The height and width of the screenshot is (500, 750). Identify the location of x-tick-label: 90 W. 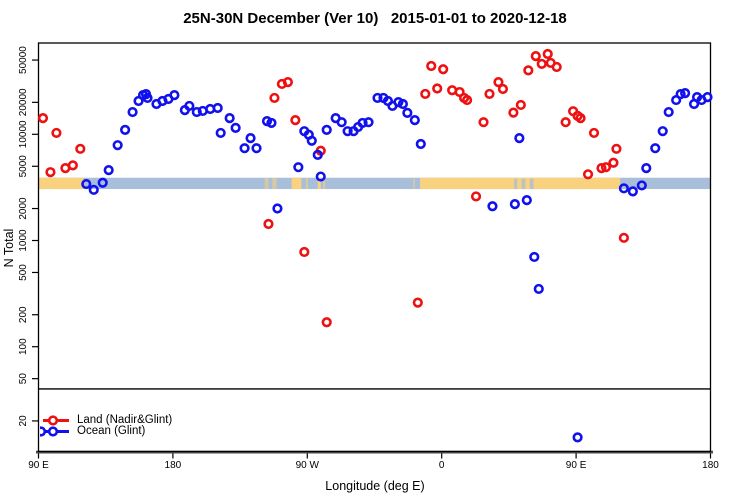
(308, 465).